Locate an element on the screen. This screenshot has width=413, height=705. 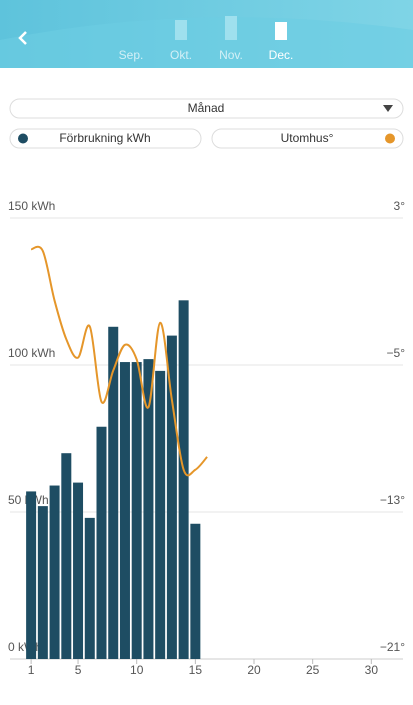
x-tick-label: 30 is located at coordinates (372, 670).